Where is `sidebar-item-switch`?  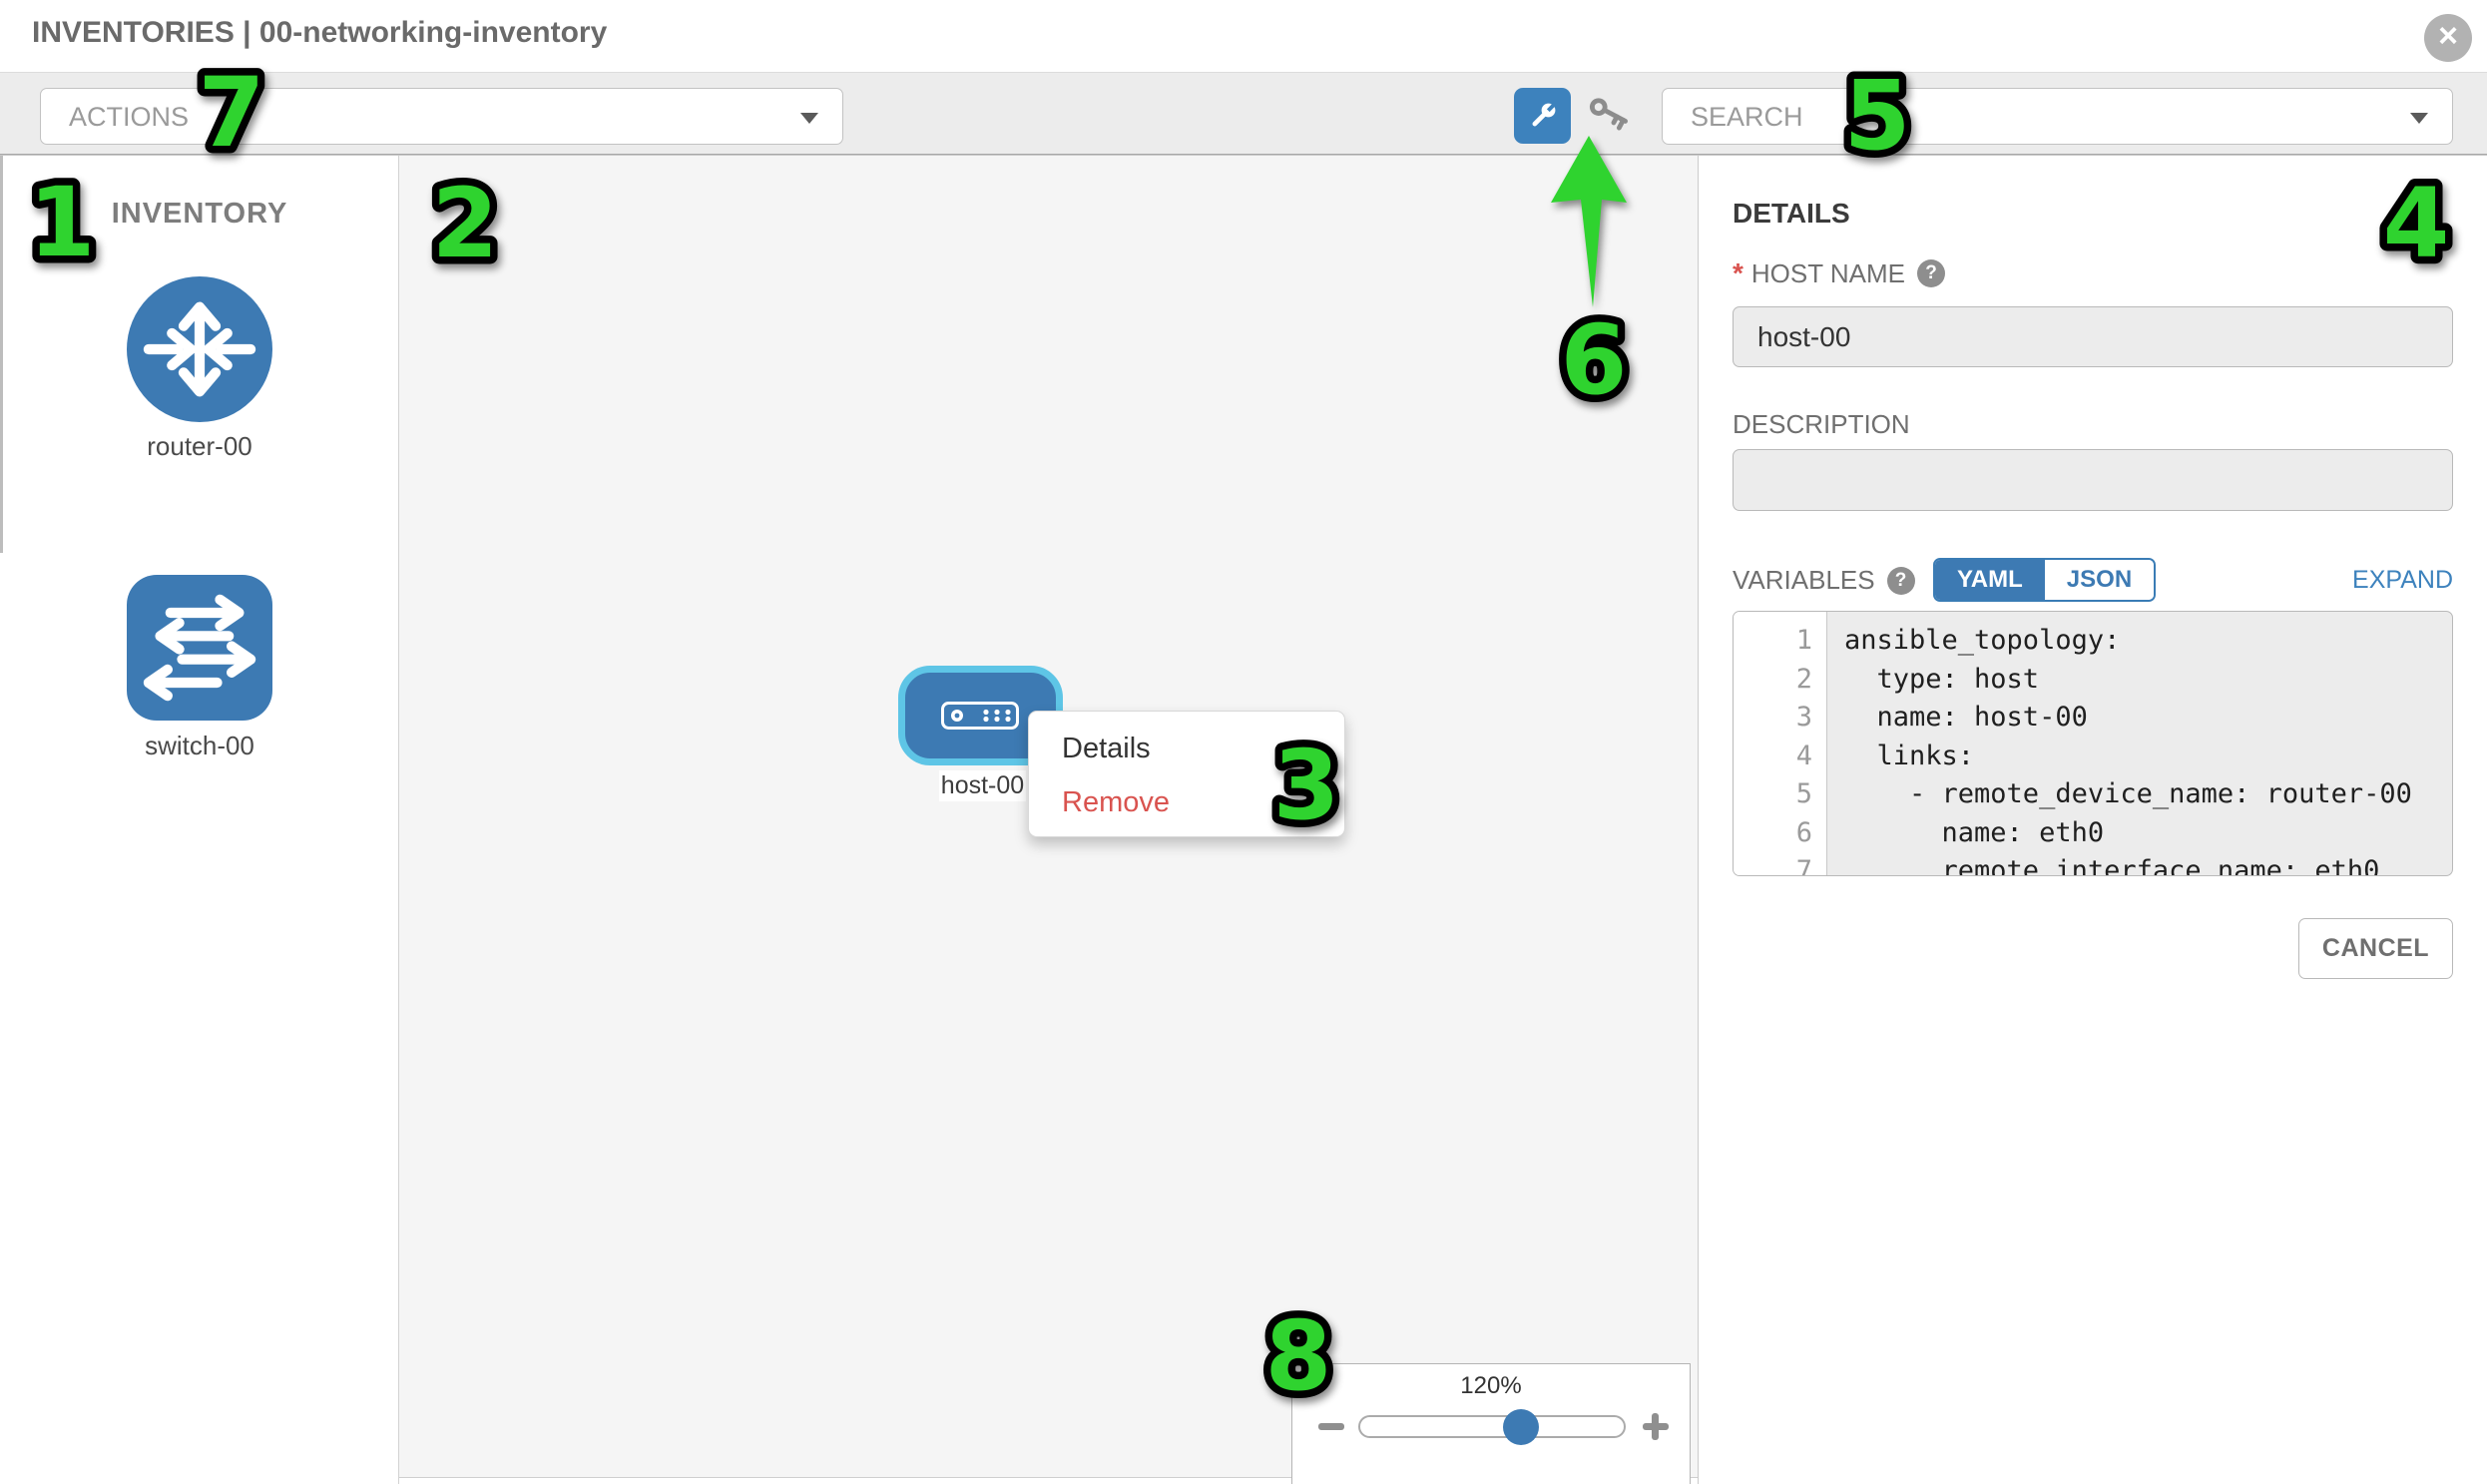 sidebar-item-switch is located at coordinates (199, 648).